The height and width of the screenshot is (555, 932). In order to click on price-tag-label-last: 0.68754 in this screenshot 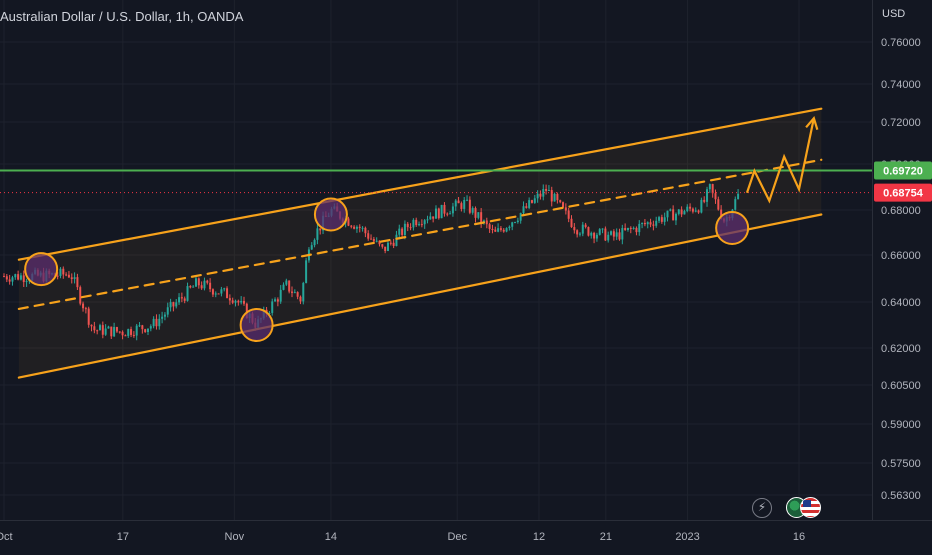, I will do `click(903, 194)`.